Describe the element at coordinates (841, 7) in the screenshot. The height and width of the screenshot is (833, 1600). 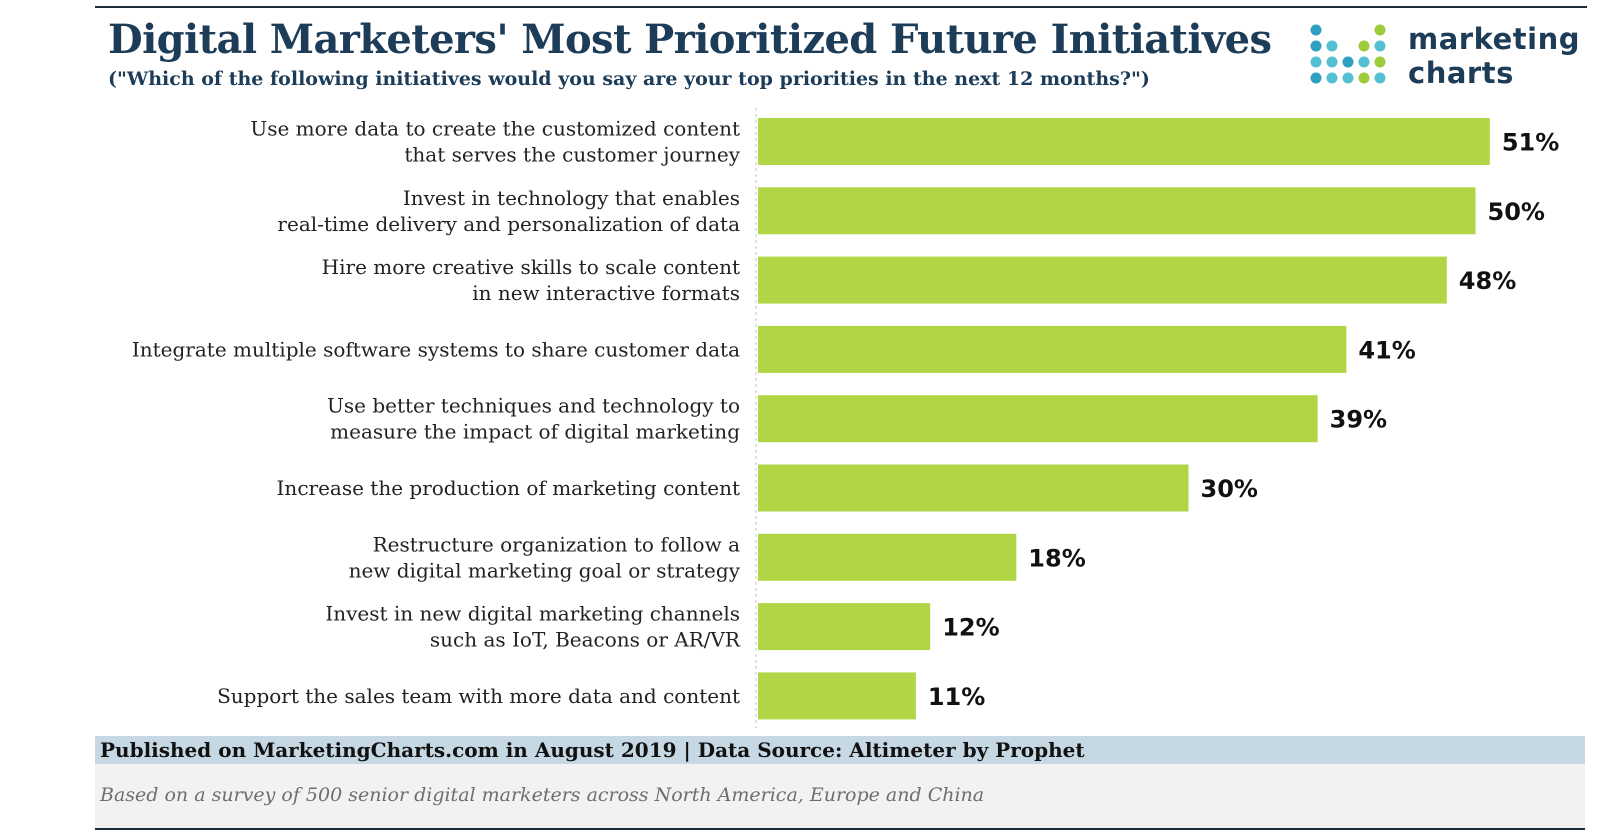
I see `top-rule` at that location.